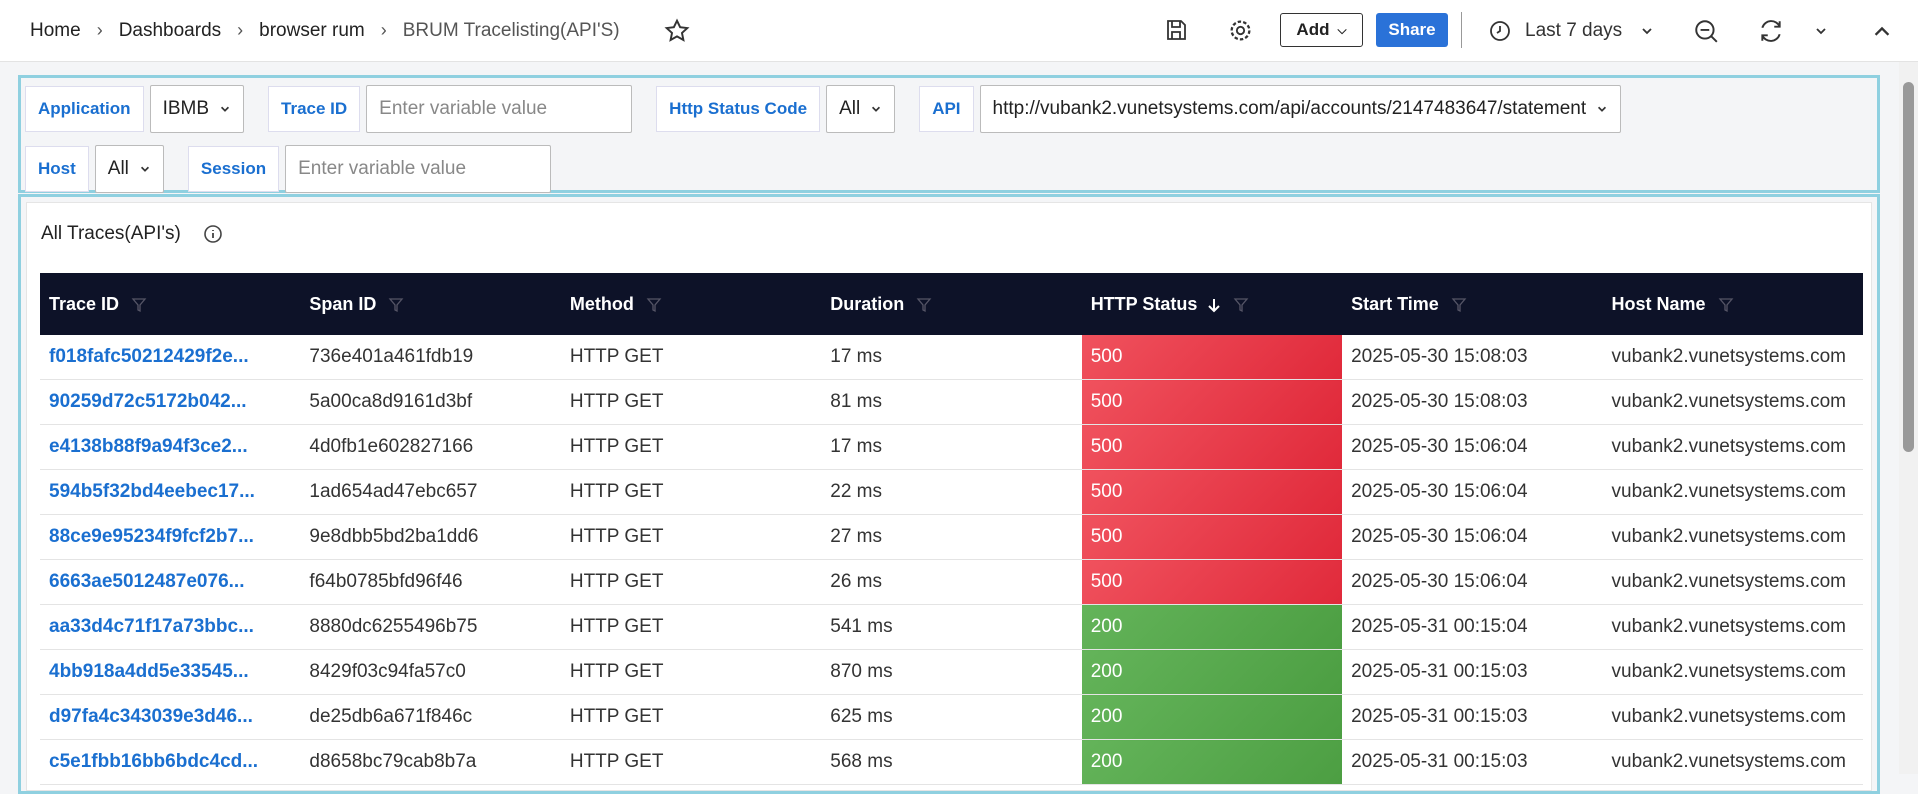 Image resolution: width=1918 pixels, height=794 pixels. I want to click on column-title: Host Name, so click(1658, 303).